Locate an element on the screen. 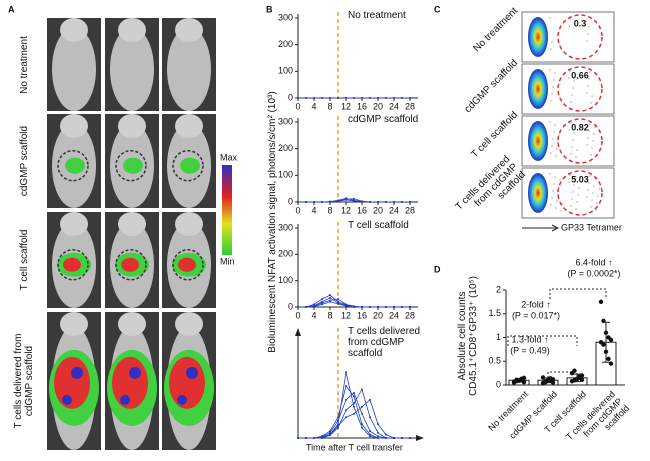 Image resolution: width=650 pixels, height=461 pixels. y-tick-label: 1.5 is located at coordinates (494, 313).